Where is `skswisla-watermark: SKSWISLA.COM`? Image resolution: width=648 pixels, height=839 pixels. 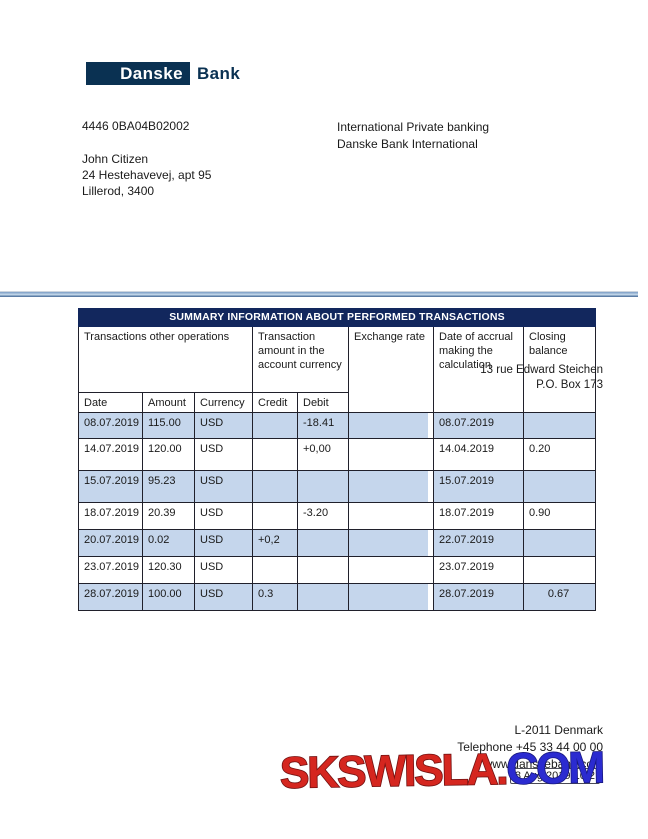
skswisla-watermark: SKSWISLA.COM is located at coordinates (442, 770).